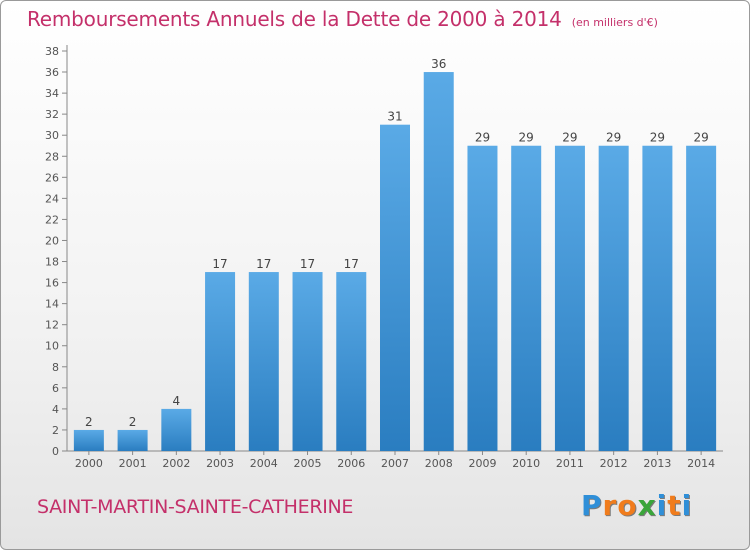 Image resolution: width=750 pixels, height=550 pixels. Describe the element at coordinates (55, 409) in the screenshot. I see `y-tick-label: 4` at that location.